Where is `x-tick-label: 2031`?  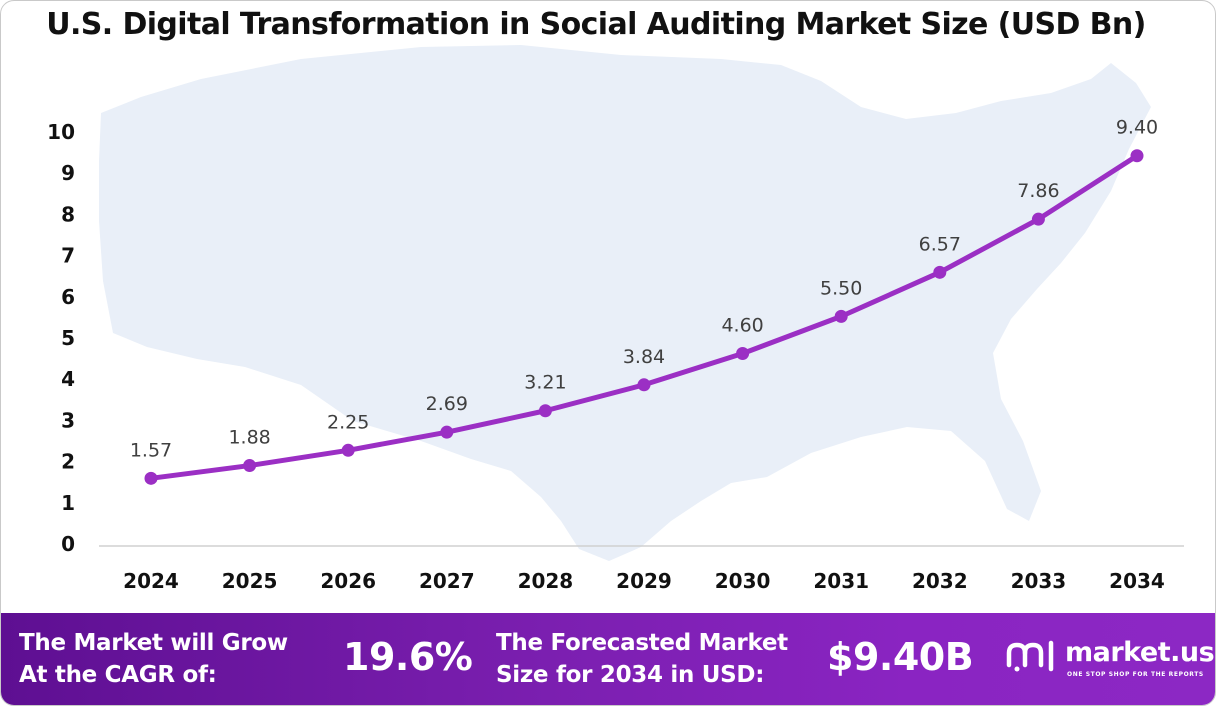
x-tick-label: 2031 is located at coordinates (841, 581).